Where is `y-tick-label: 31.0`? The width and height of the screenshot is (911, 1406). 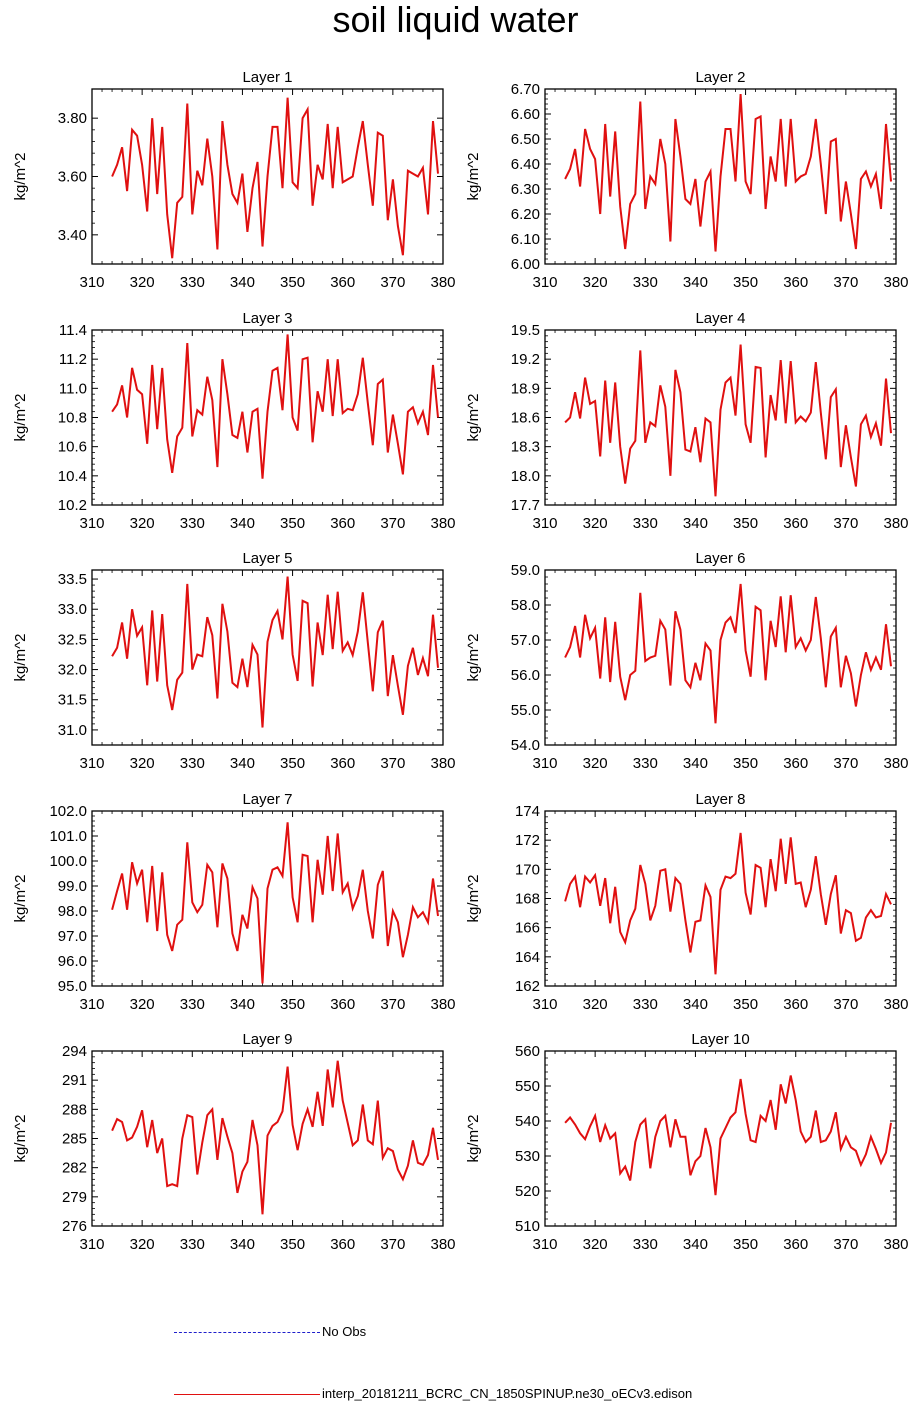 y-tick-label: 31.0 is located at coordinates (72, 730).